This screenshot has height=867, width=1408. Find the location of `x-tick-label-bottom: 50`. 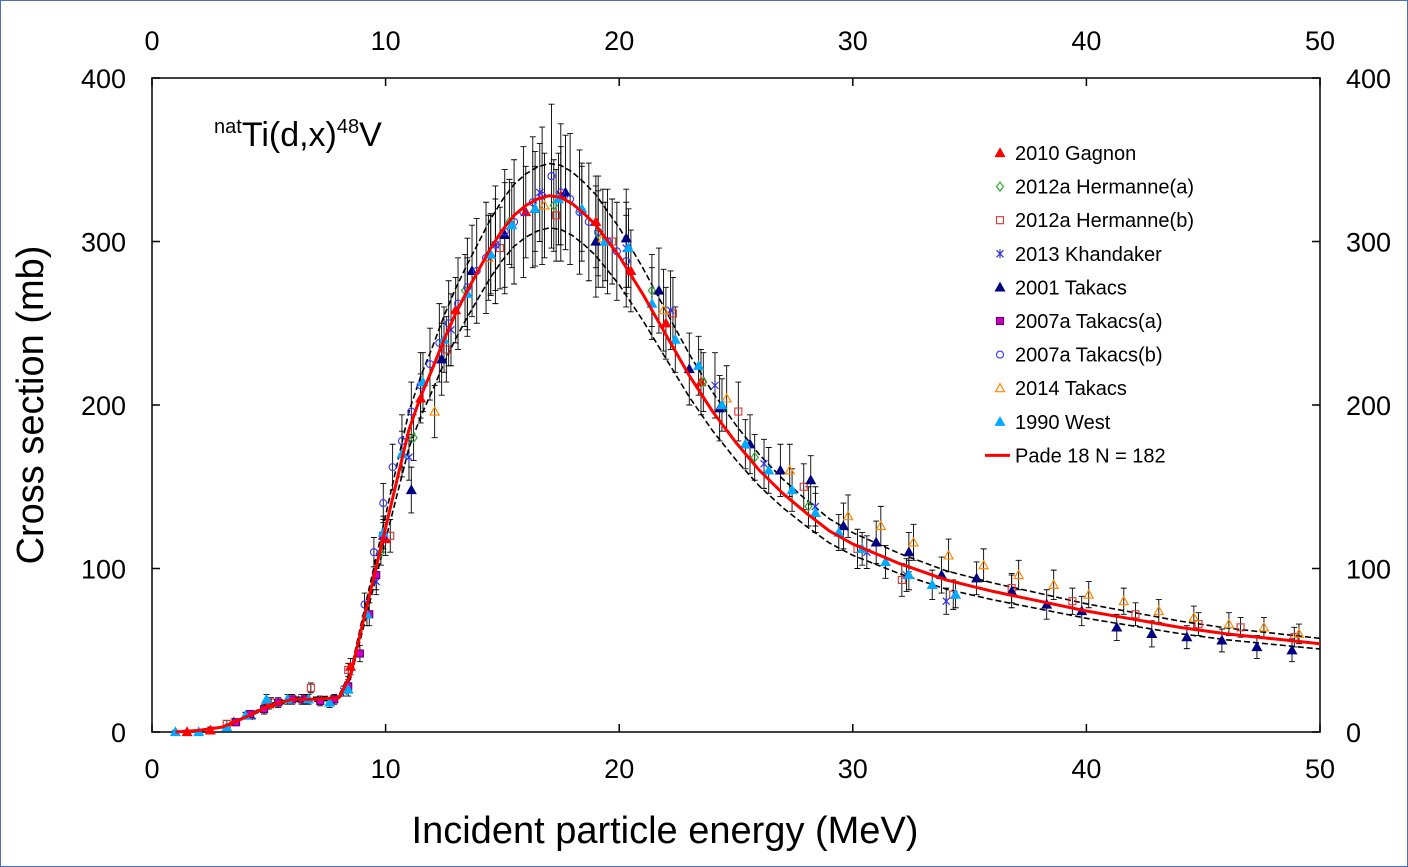

x-tick-label-bottom: 50 is located at coordinates (1320, 769).